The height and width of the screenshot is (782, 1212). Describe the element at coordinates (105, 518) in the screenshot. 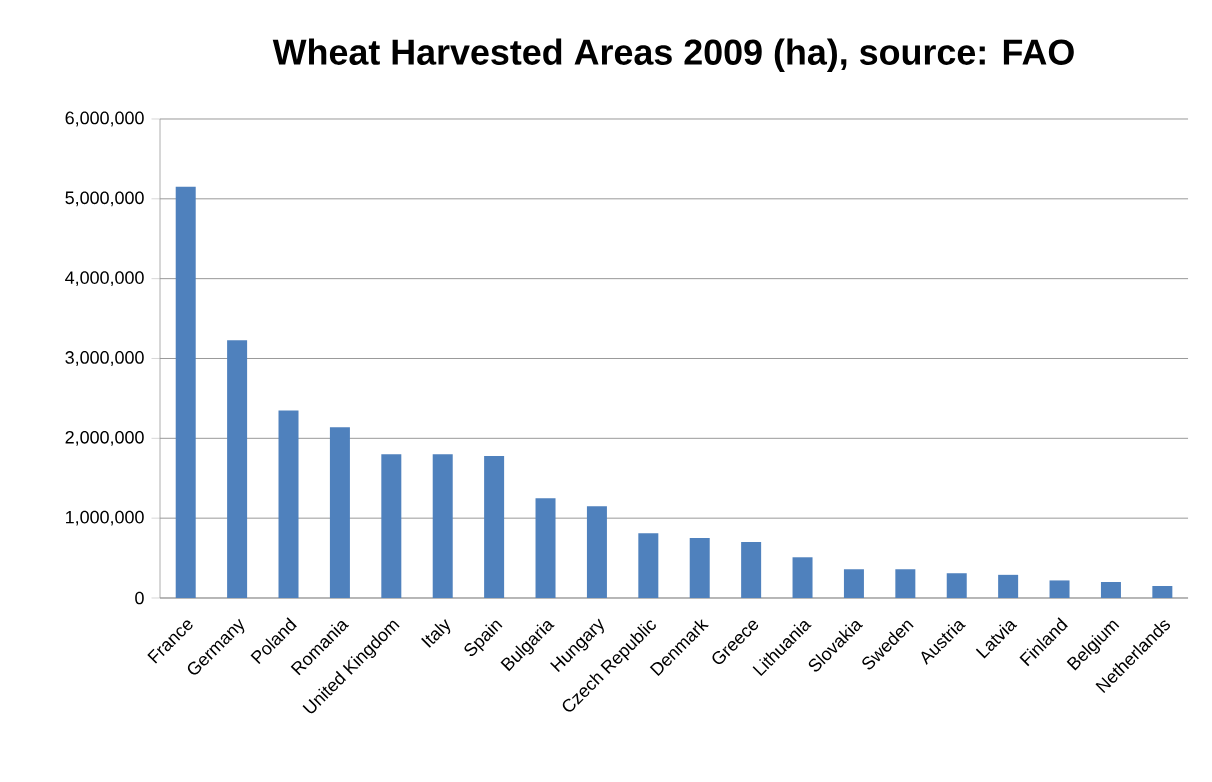

I see `y-tick-label: 1,000,000` at that location.